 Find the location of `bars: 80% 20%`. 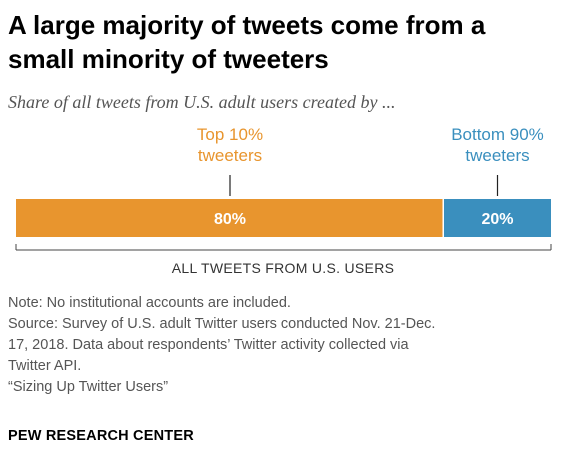

bars: 80% 20% is located at coordinates (283, 218).